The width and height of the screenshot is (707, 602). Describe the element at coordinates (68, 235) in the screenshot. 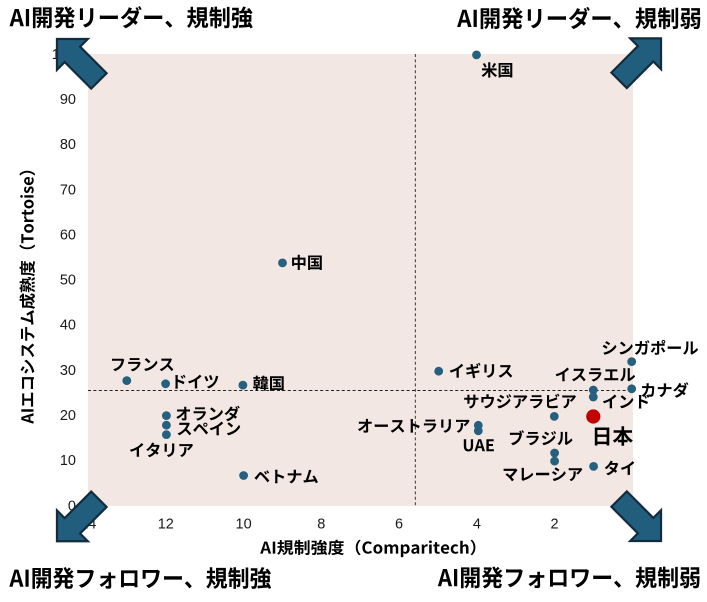

I see `svg-text: 60` at that location.